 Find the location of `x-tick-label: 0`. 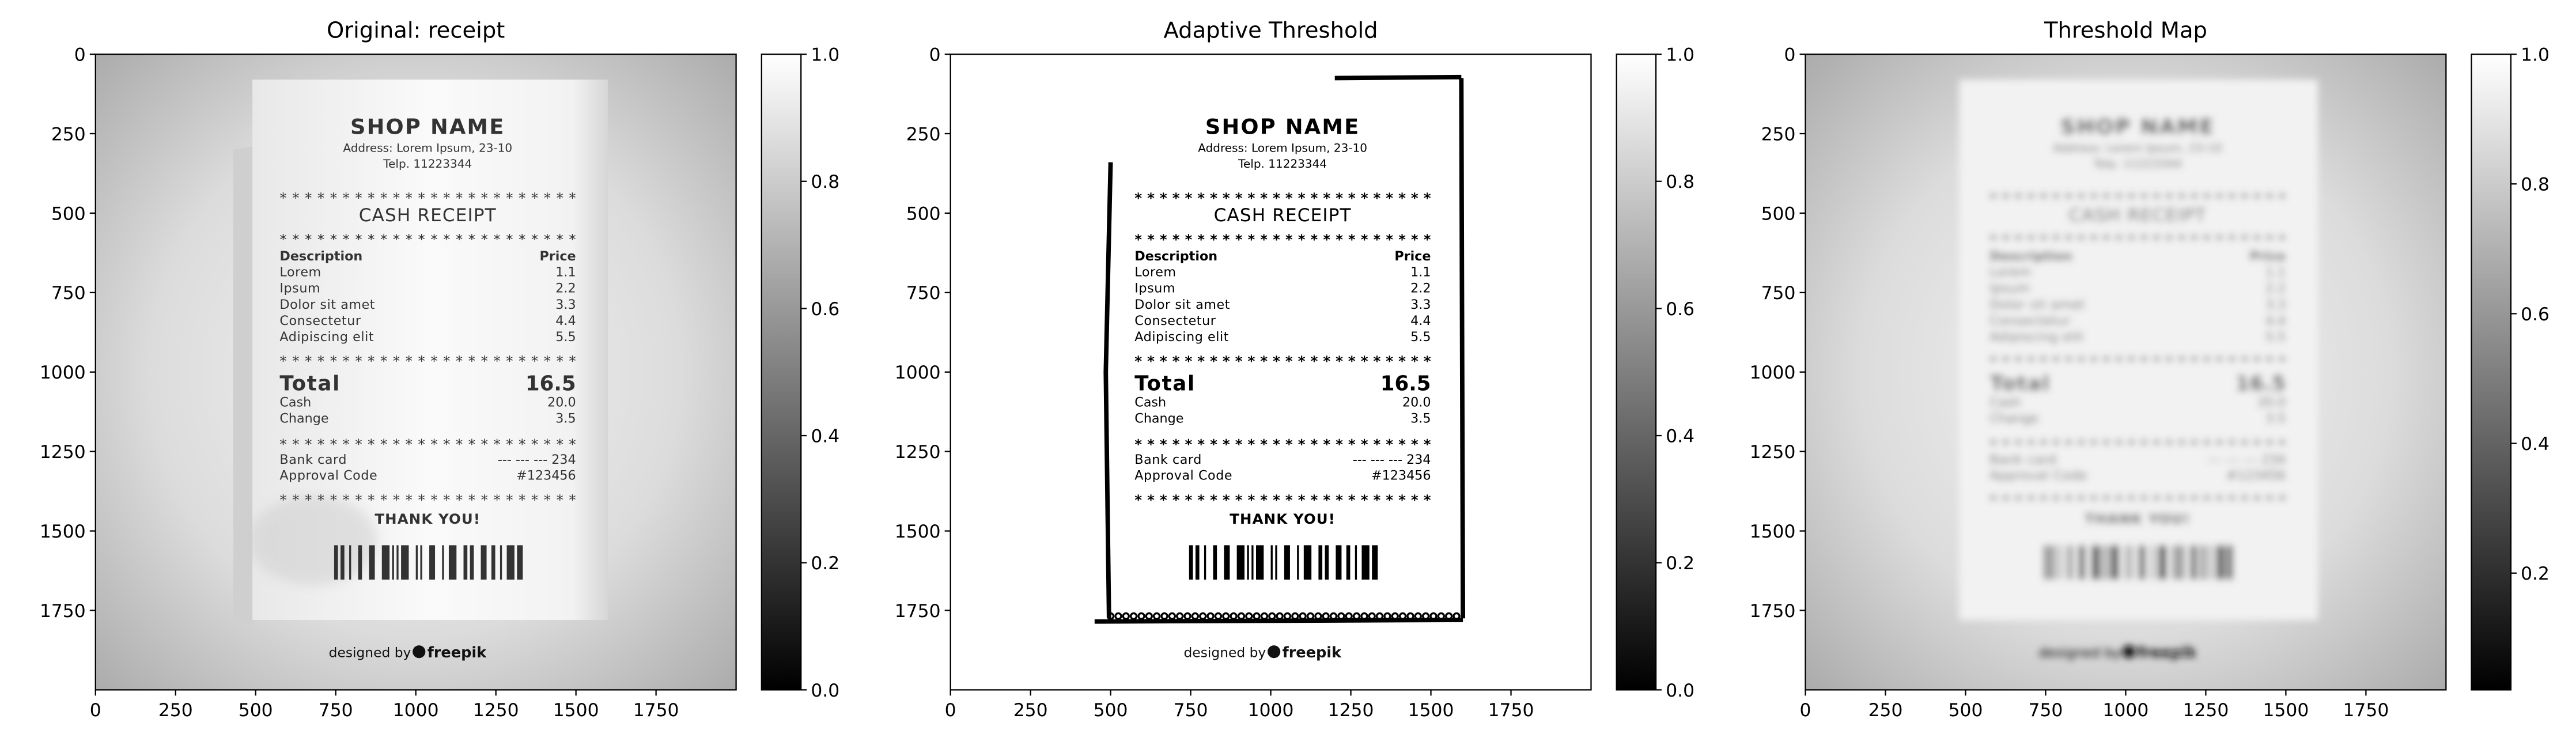

x-tick-label: 0 is located at coordinates (1805, 710).